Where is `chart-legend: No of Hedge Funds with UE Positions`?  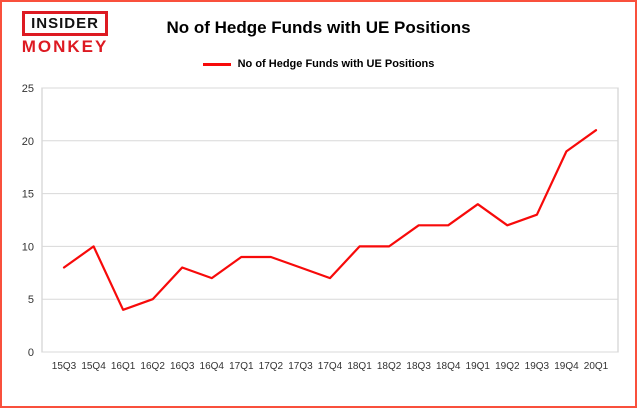
chart-legend: No of Hedge Funds with UE Positions is located at coordinates (318, 64).